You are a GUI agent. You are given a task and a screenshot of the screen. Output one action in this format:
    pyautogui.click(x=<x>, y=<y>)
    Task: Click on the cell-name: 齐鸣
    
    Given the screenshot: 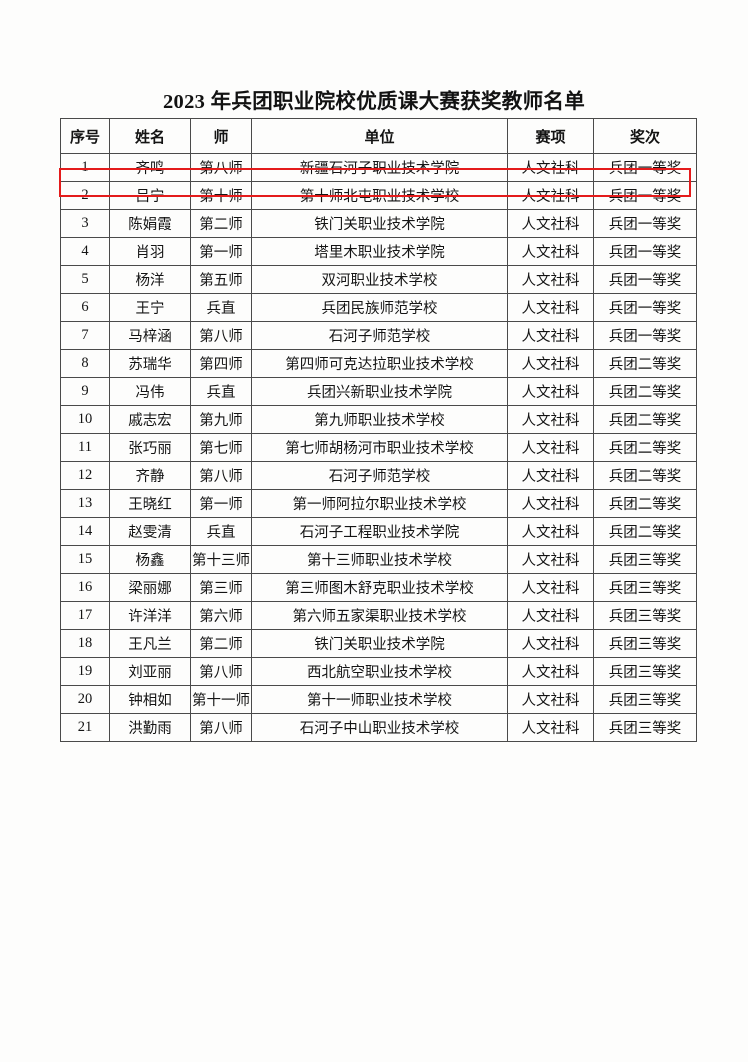 What is the action you would take?
    pyautogui.click(x=150, y=167)
    